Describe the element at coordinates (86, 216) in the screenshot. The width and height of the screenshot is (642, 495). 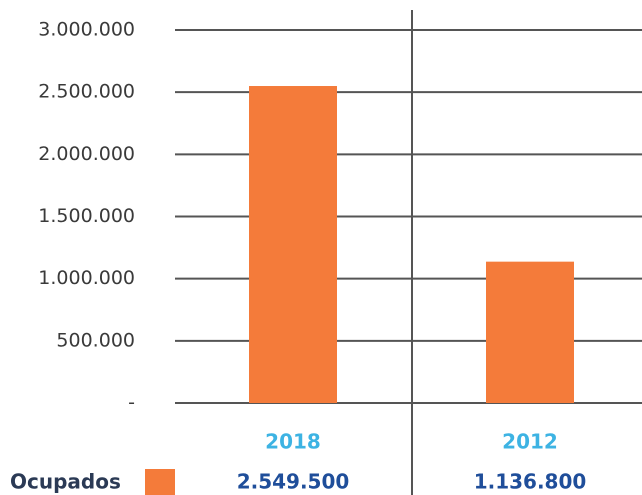
I see `y-tick-label: 1.500.000` at that location.